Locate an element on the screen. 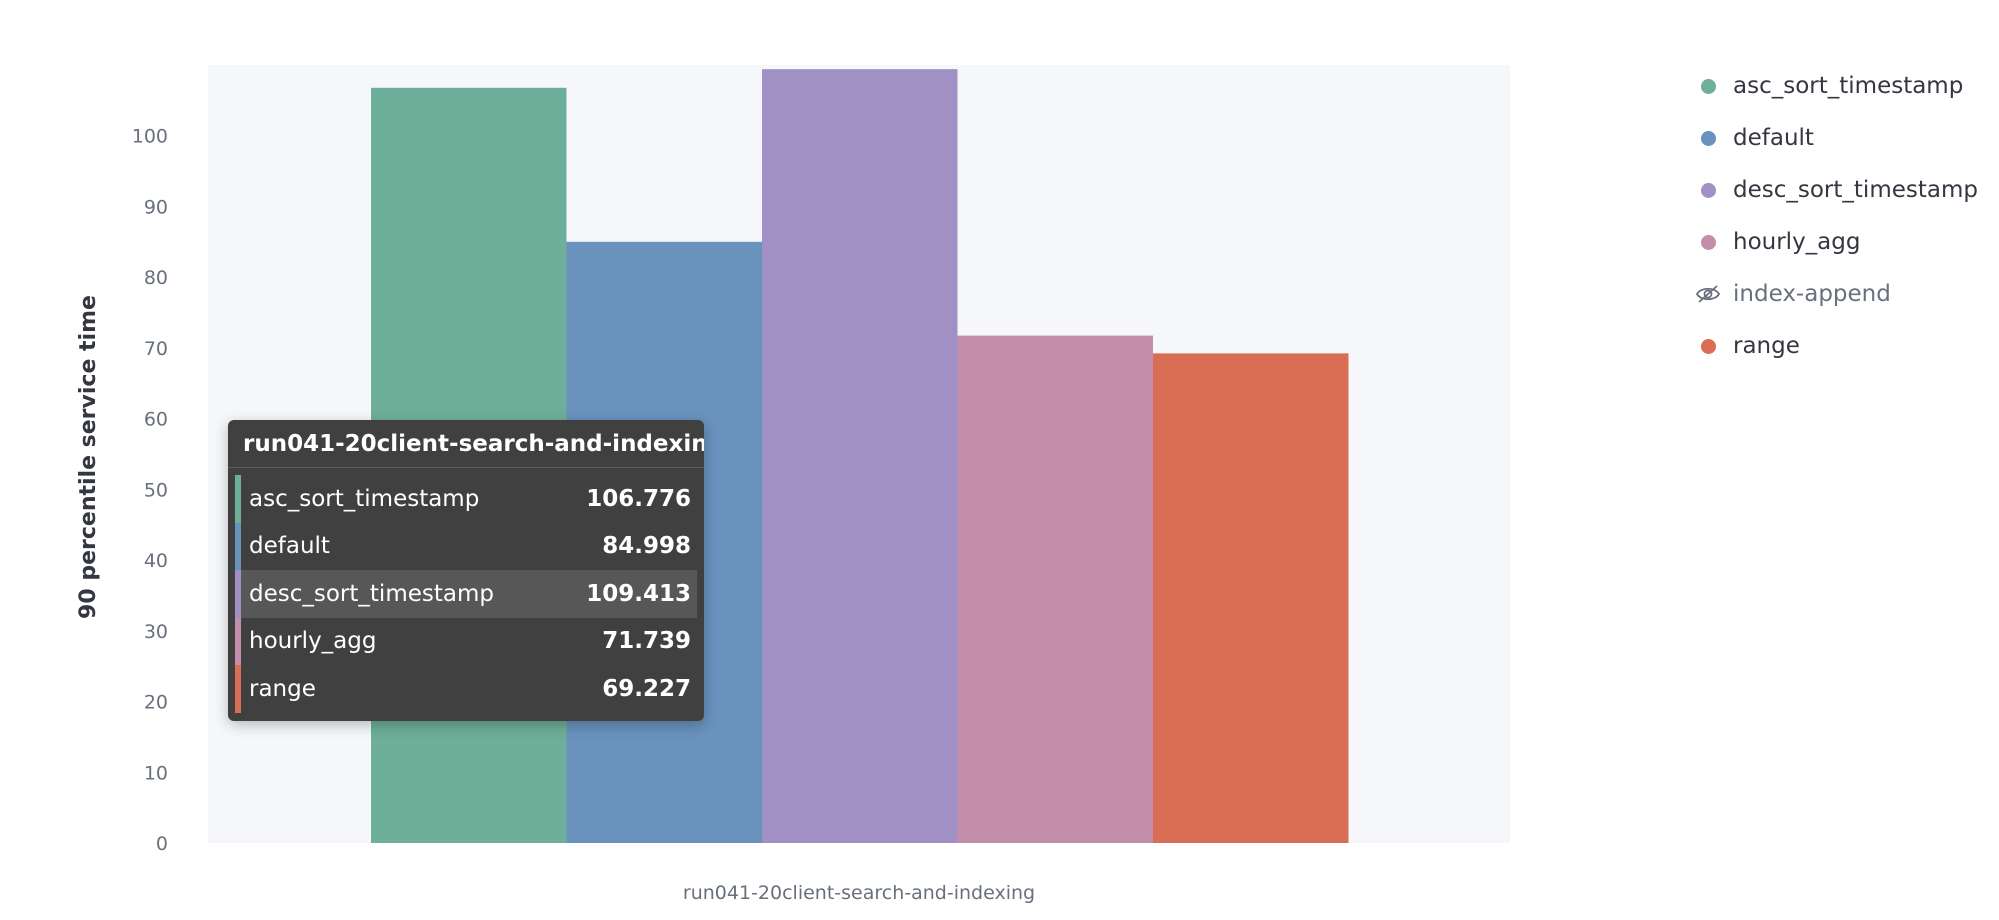 The width and height of the screenshot is (1999, 920). legend-item-index-append: index-append is located at coordinates (1834, 294).